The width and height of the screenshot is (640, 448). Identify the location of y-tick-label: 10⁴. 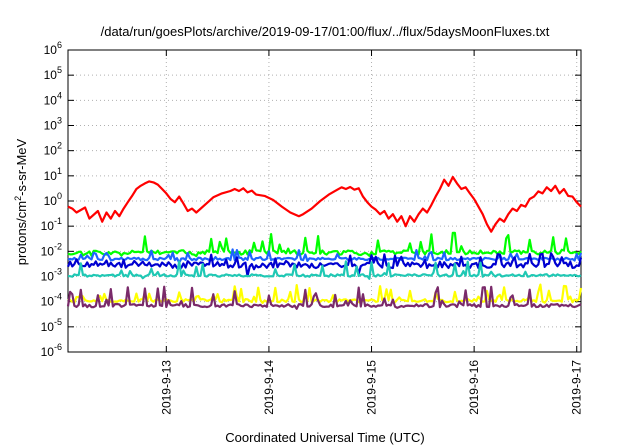
(53, 98).